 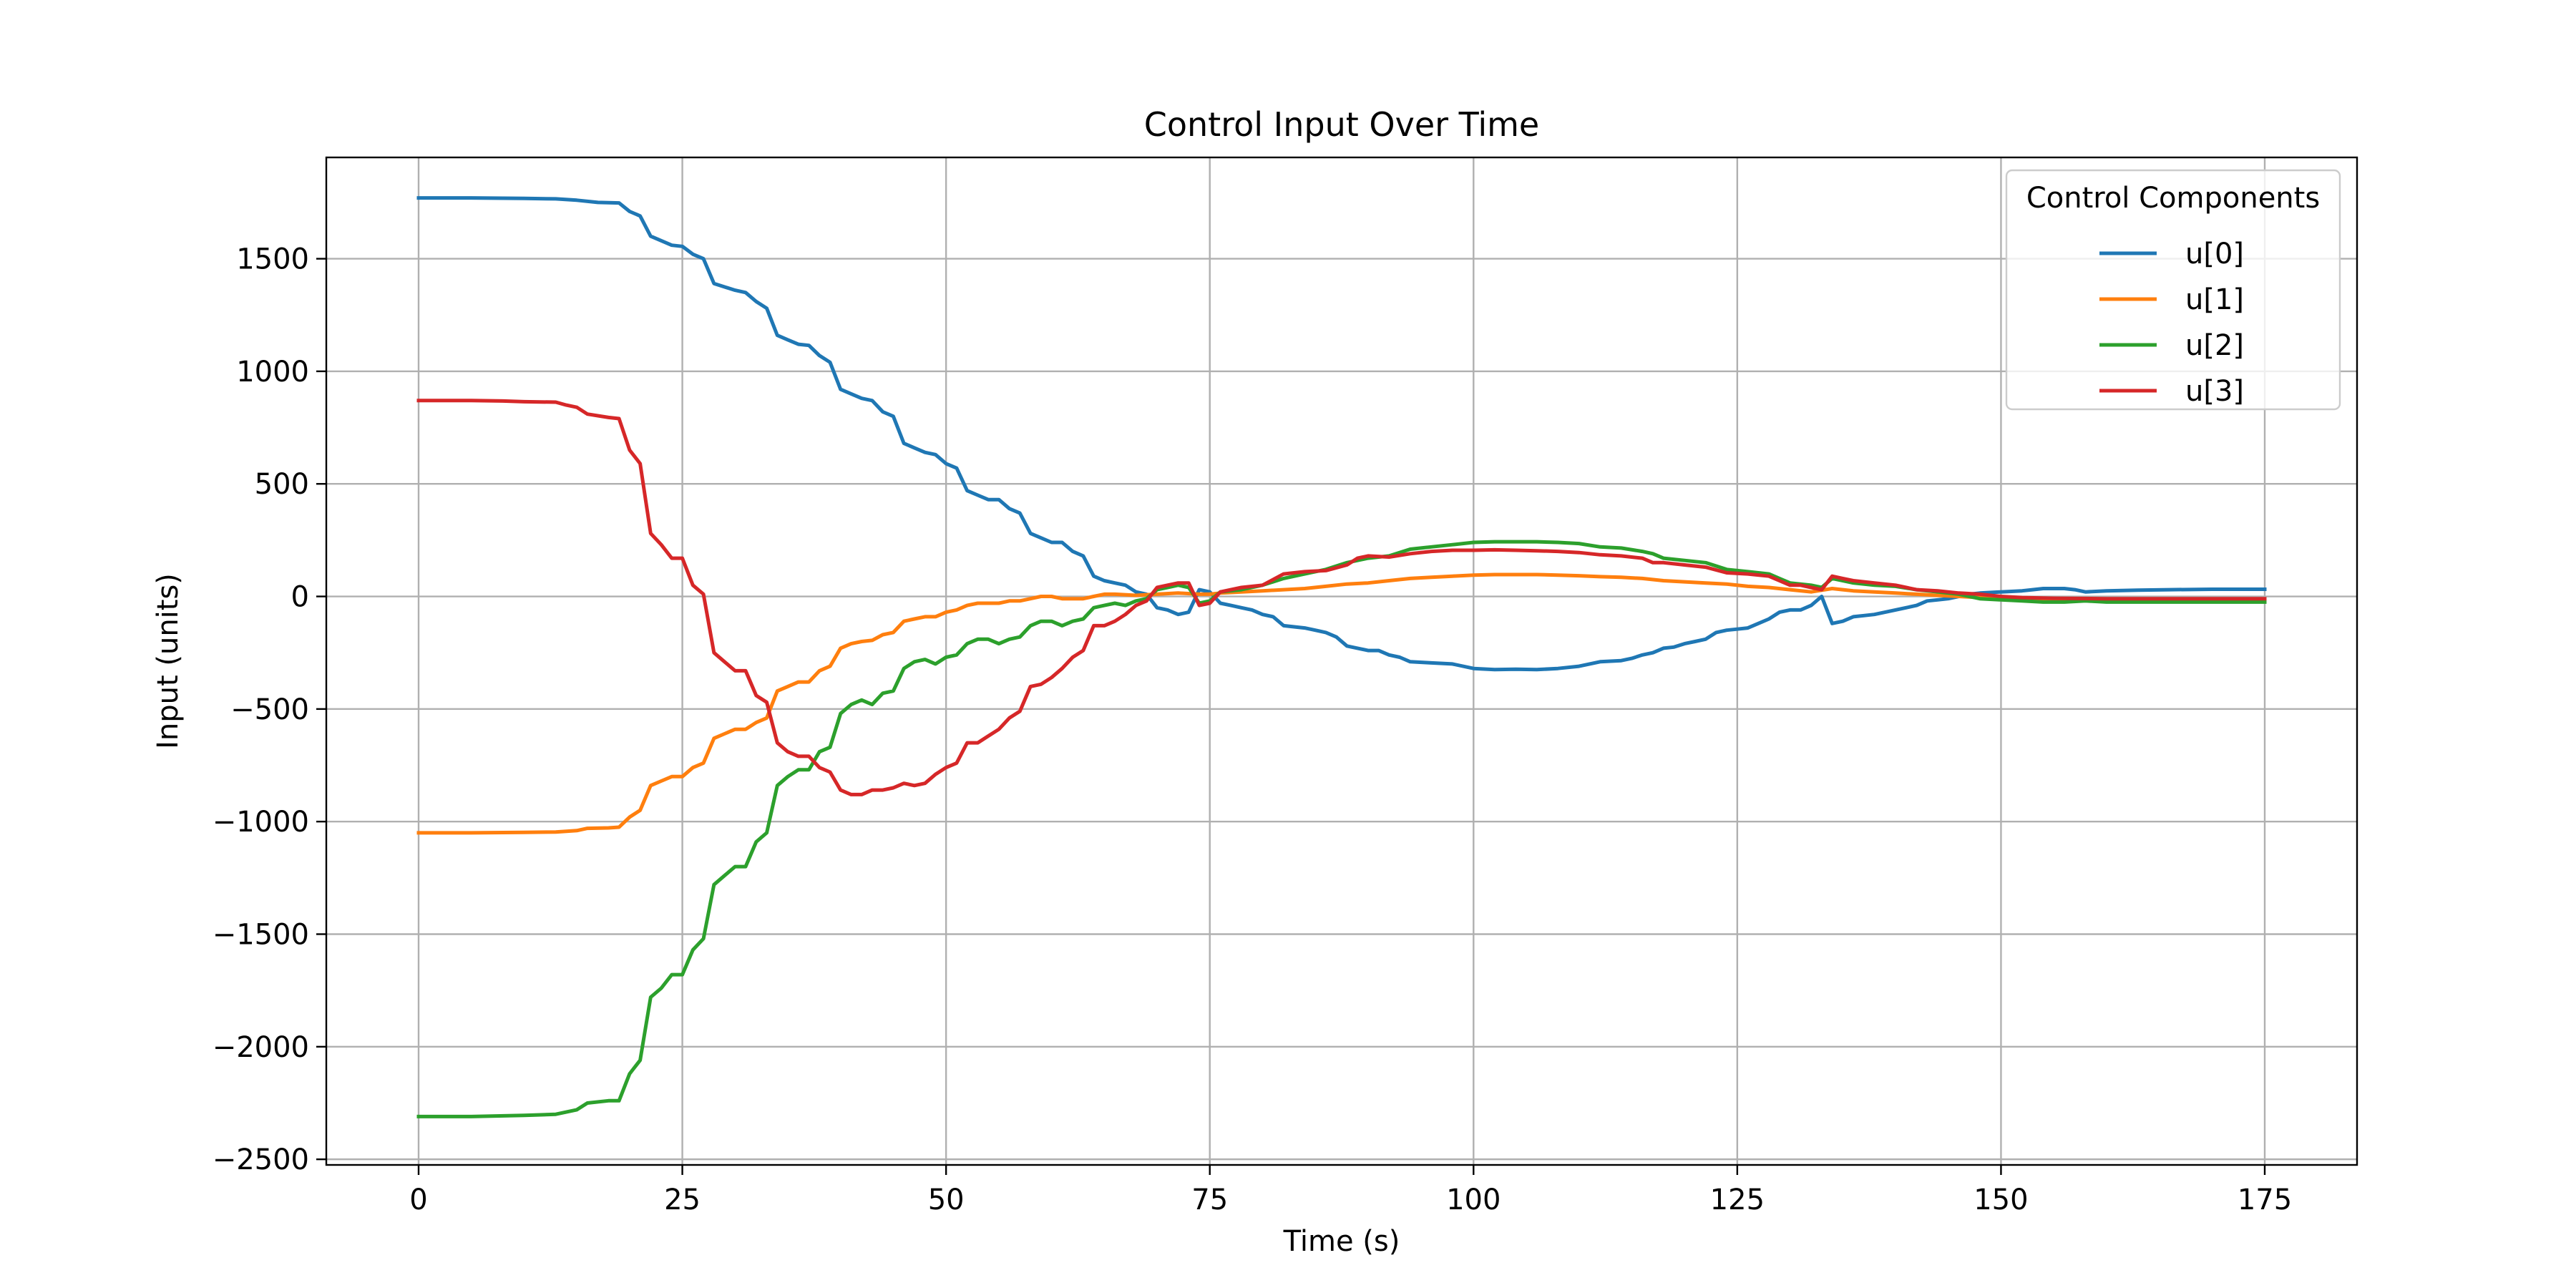 What do you see at coordinates (2173, 198) in the screenshot?
I see `legend-title: Control Components` at bounding box center [2173, 198].